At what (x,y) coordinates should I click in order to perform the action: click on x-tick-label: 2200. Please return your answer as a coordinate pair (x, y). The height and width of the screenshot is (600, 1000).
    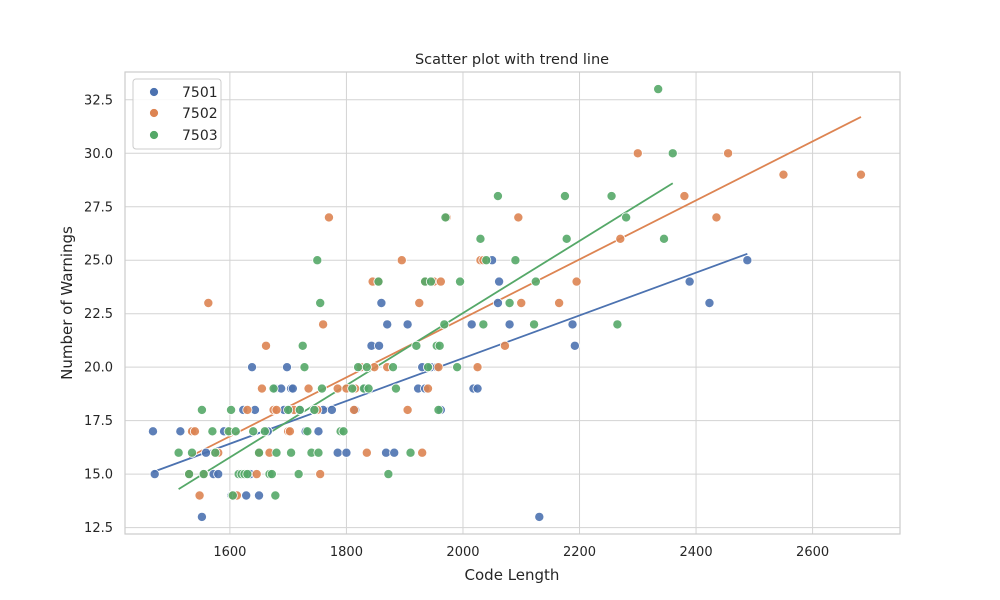
    Looking at the image, I should click on (579, 552).